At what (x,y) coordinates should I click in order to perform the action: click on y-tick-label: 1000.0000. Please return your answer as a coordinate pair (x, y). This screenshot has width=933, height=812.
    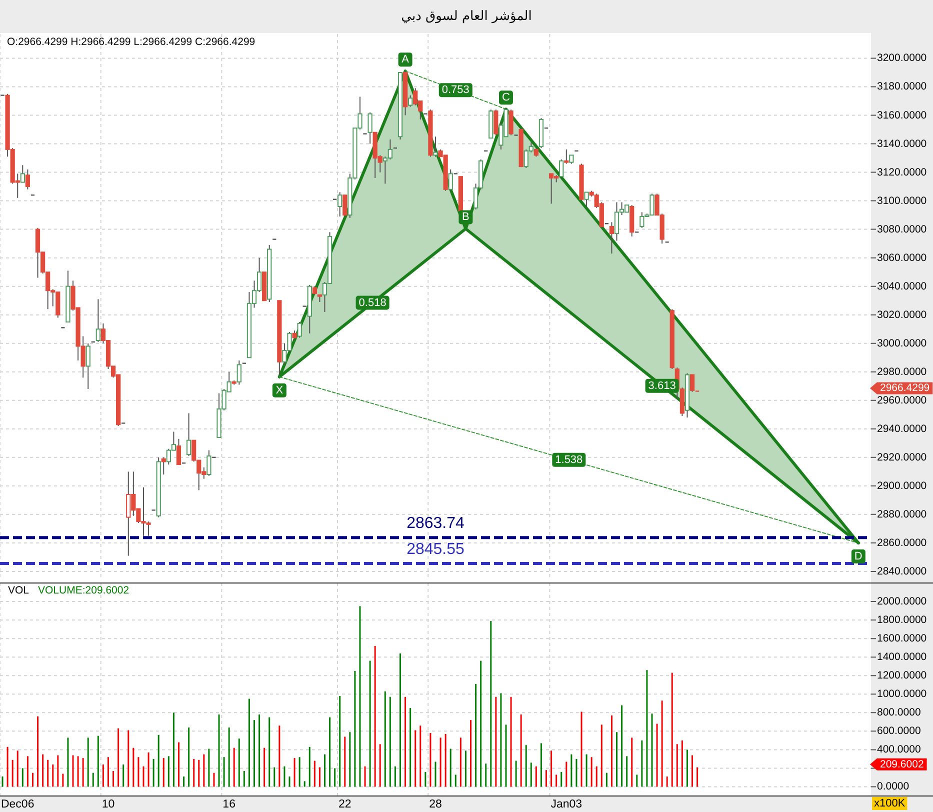
    Looking at the image, I should click on (902, 694).